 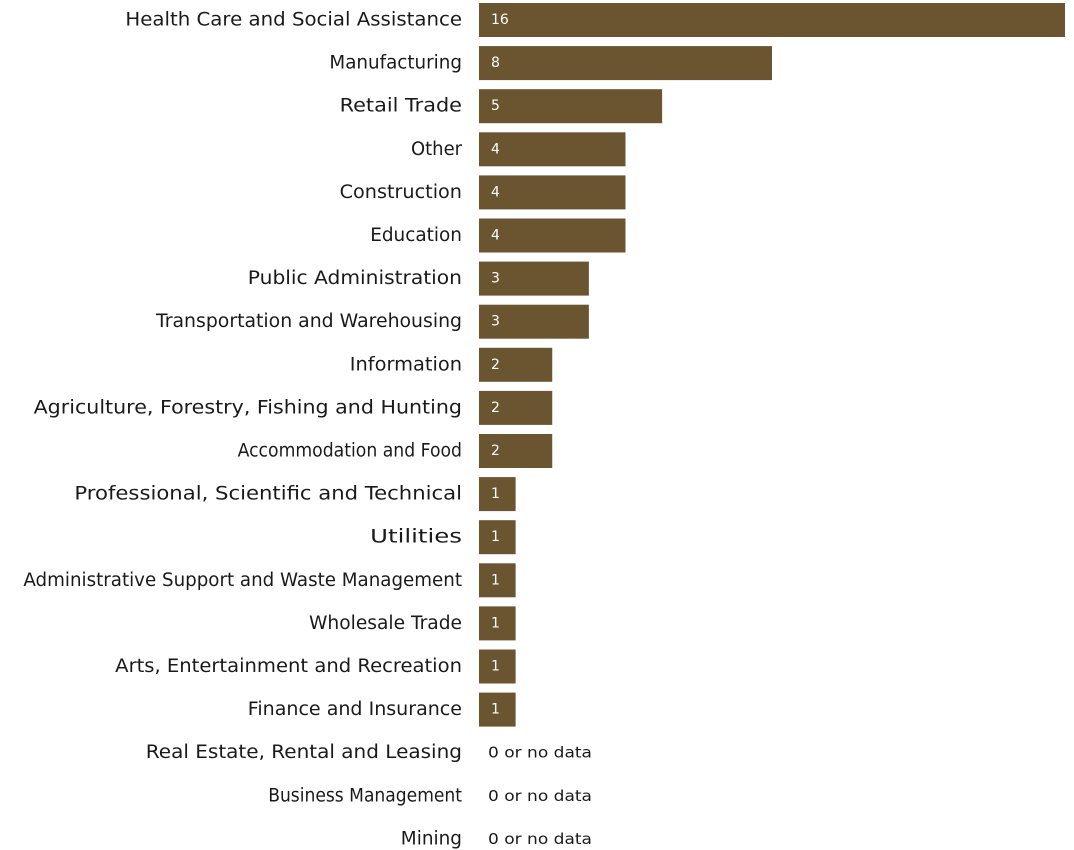 What do you see at coordinates (304, 752) in the screenshot?
I see `category-label: Real Estate, Rental and Leasing` at bounding box center [304, 752].